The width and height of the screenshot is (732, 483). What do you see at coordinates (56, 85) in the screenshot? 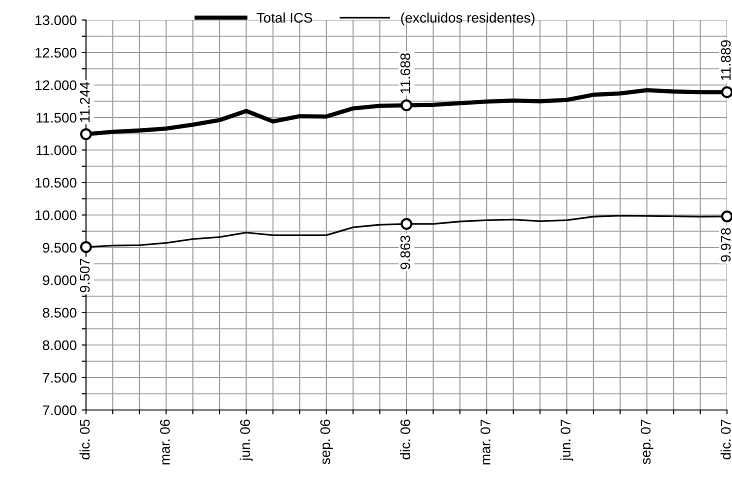
I see `y-tick-label: 12.000` at bounding box center [56, 85].